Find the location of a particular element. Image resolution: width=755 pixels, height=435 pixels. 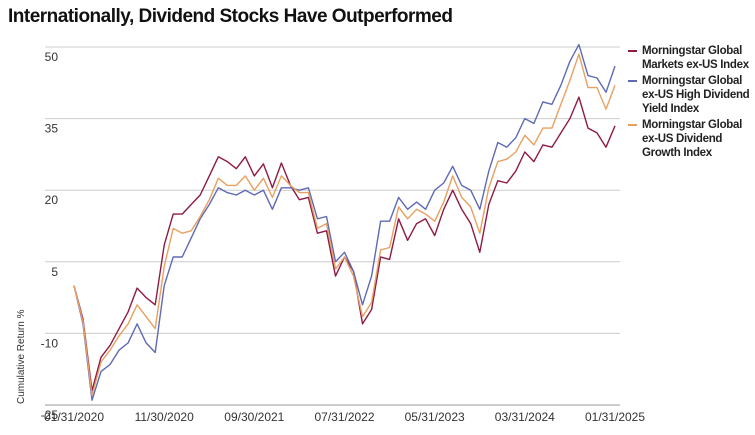

y-tick-label: -10 is located at coordinates (50, 343).